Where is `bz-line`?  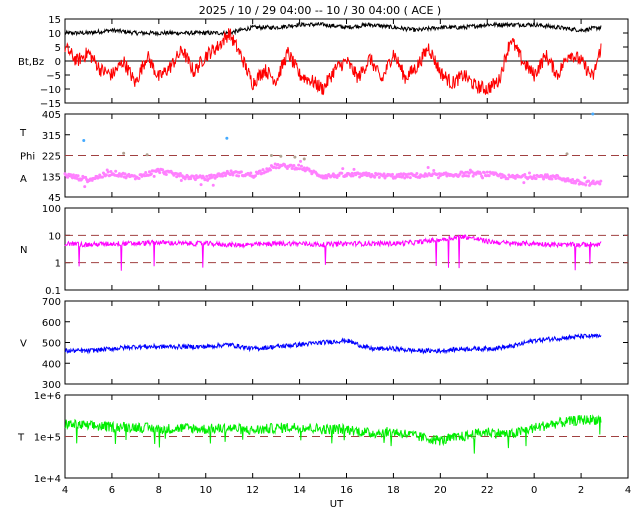 bz-line is located at coordinates (333, 62).